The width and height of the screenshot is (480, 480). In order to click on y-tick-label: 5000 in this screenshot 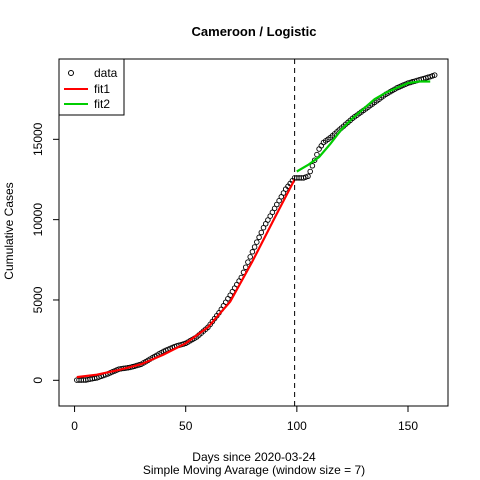, I will do `click(38, 299)`.